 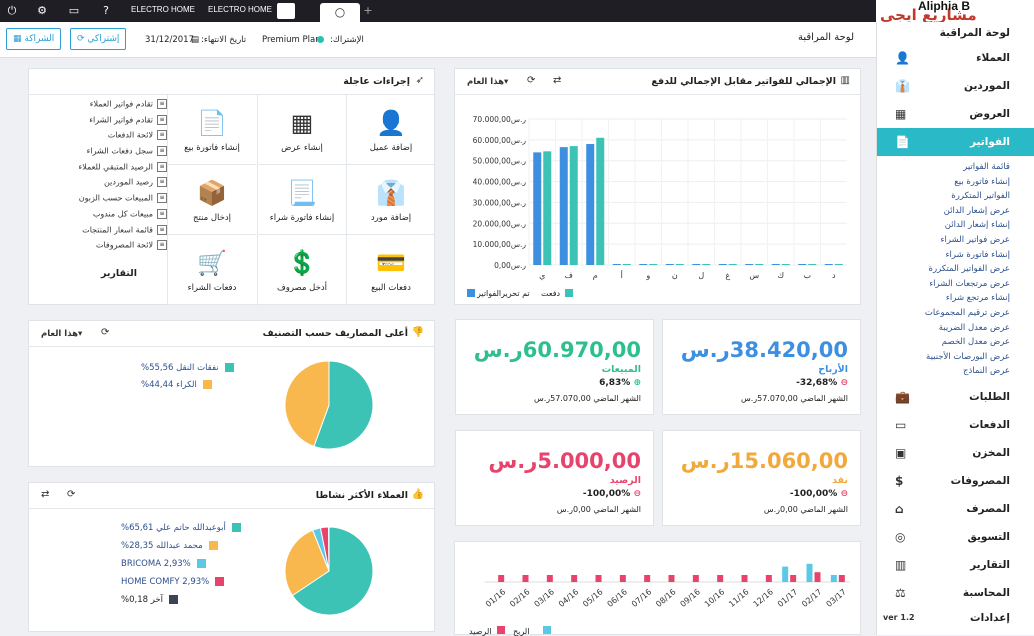 I want to click on sidebar-item-warehouse: المخزن▣, so click(x=955, y=453).